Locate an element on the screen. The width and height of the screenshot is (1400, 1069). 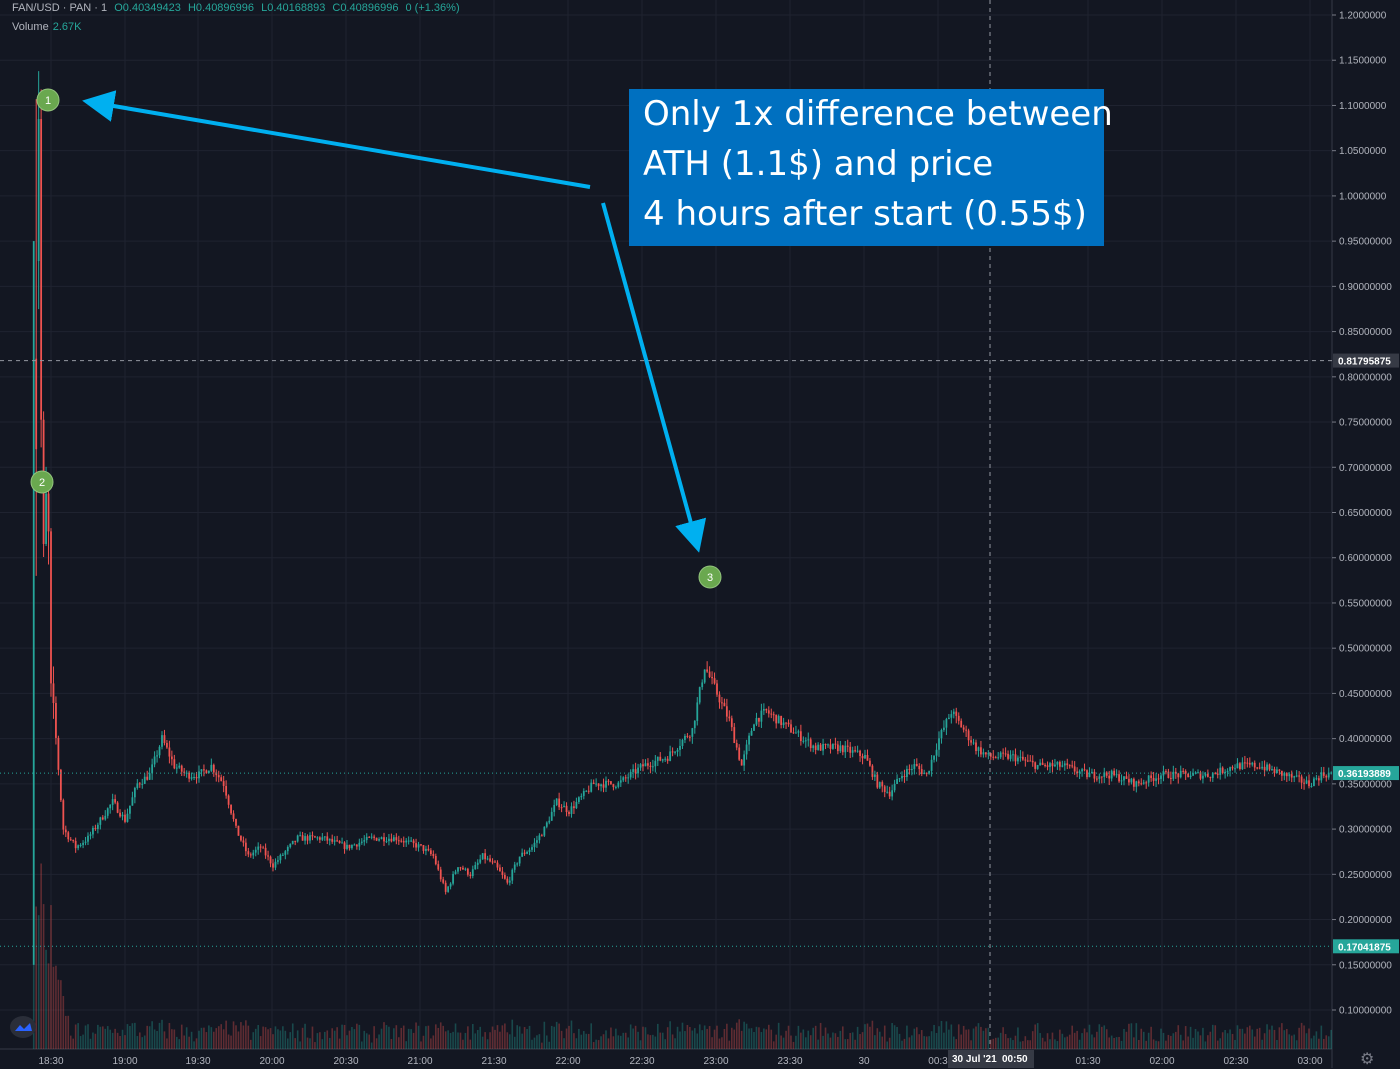
y-tick-label: 0.75000000 is located at coordinates (1365, 423).